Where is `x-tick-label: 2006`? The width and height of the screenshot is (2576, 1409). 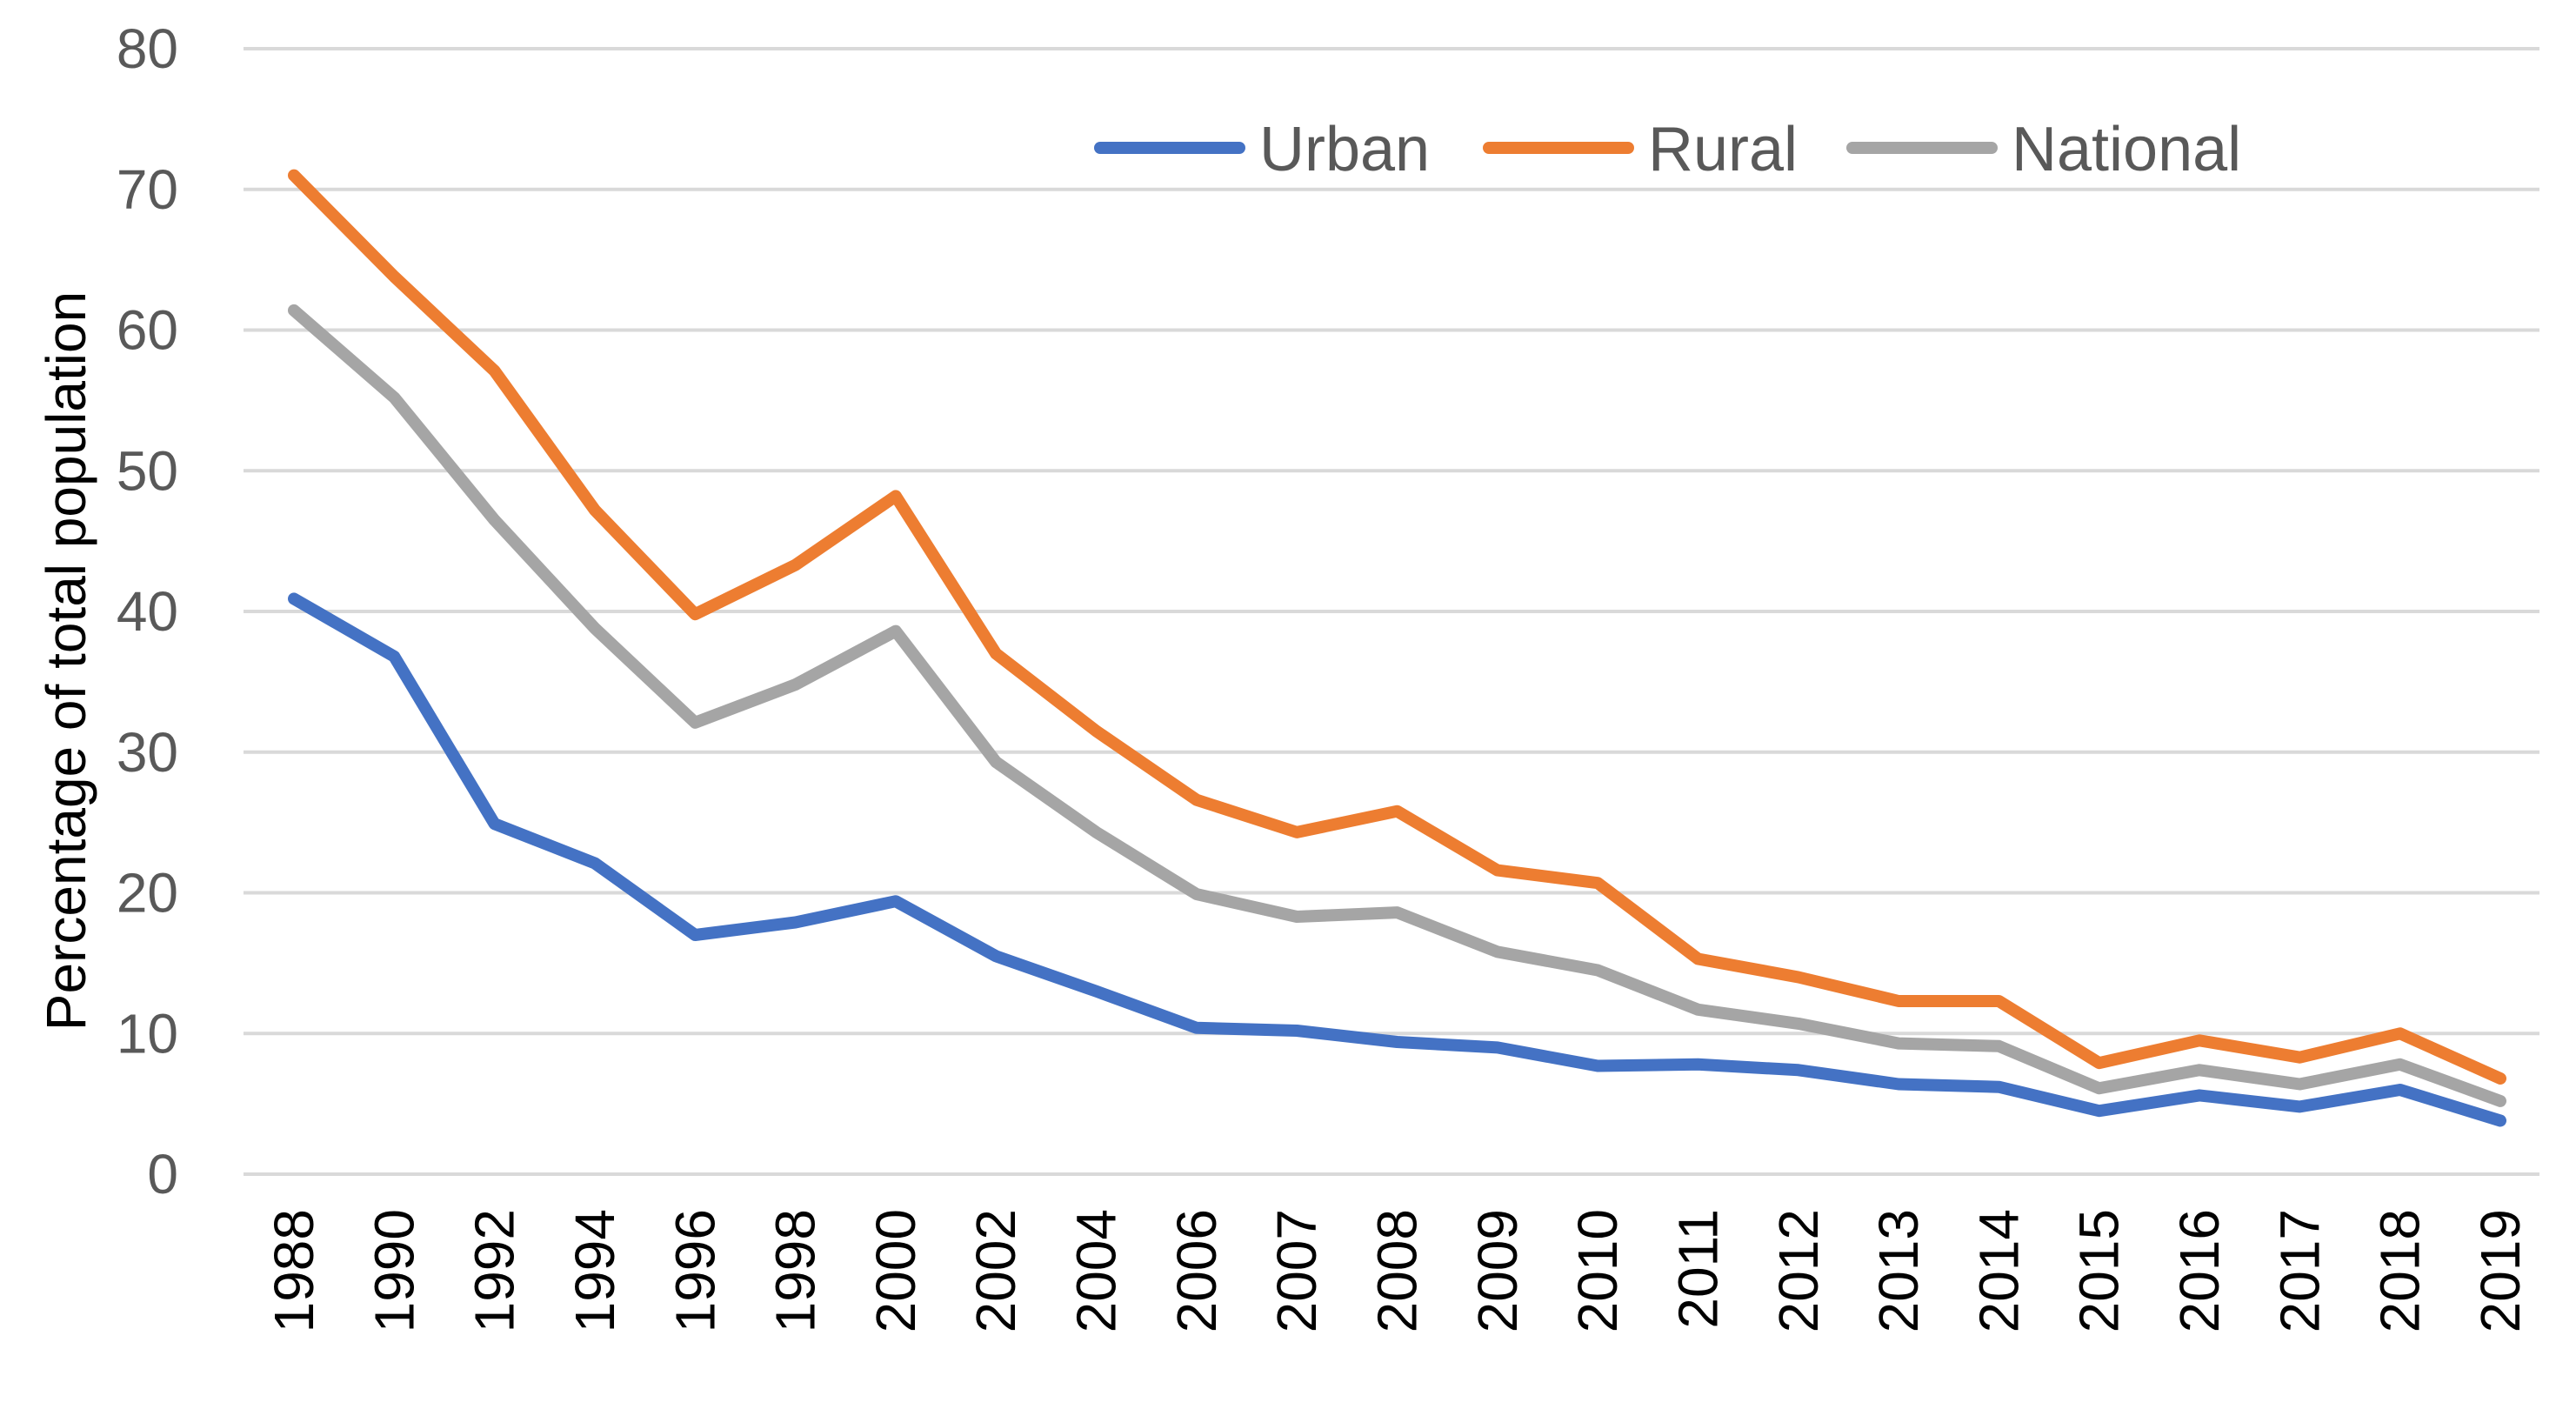 x-tick-label: 2006 is located at coordinates (1196, 1270).